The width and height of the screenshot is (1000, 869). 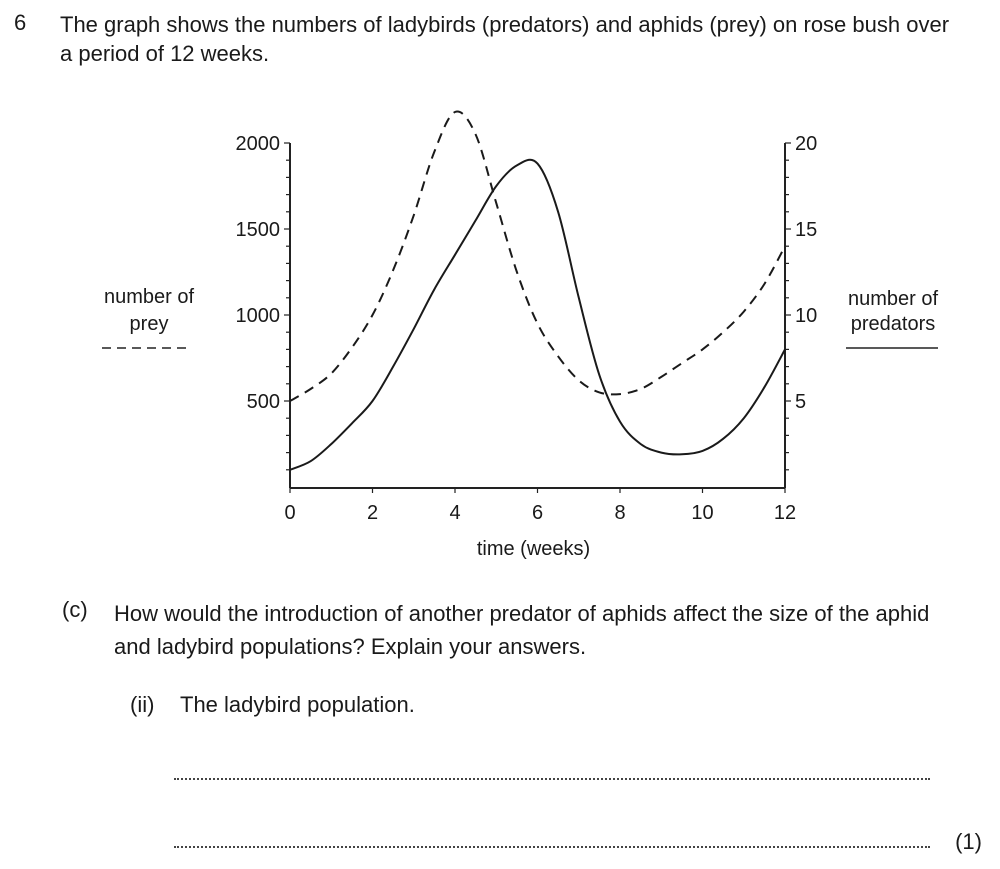 I want to click on right-axis-title-line1: number of, so click(x=893, y=299).